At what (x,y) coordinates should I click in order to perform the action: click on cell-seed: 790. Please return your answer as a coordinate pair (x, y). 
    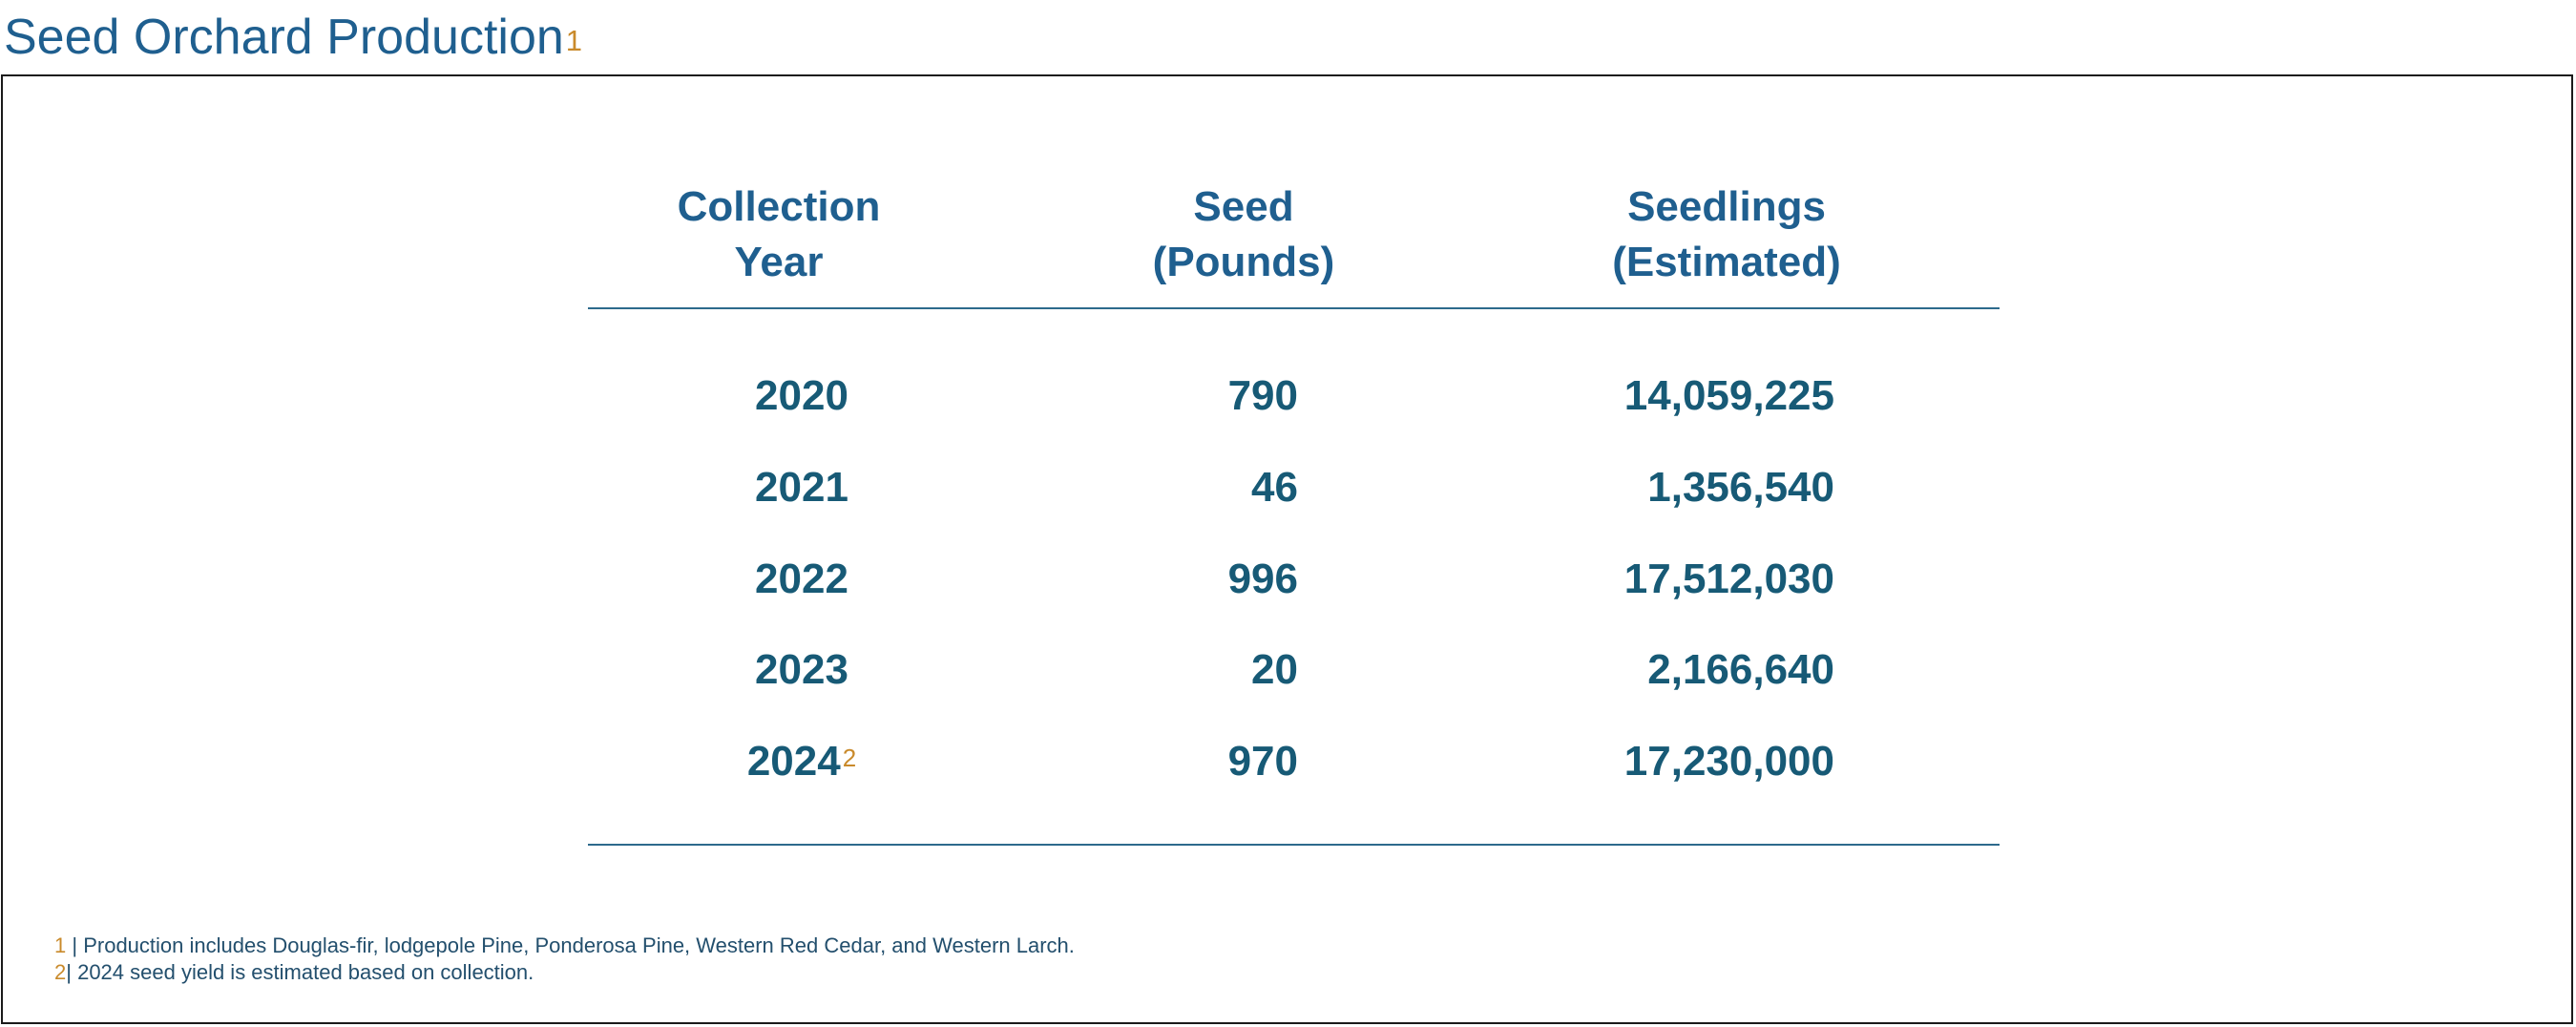
    Looking at the image, I should click on (1262, 395).